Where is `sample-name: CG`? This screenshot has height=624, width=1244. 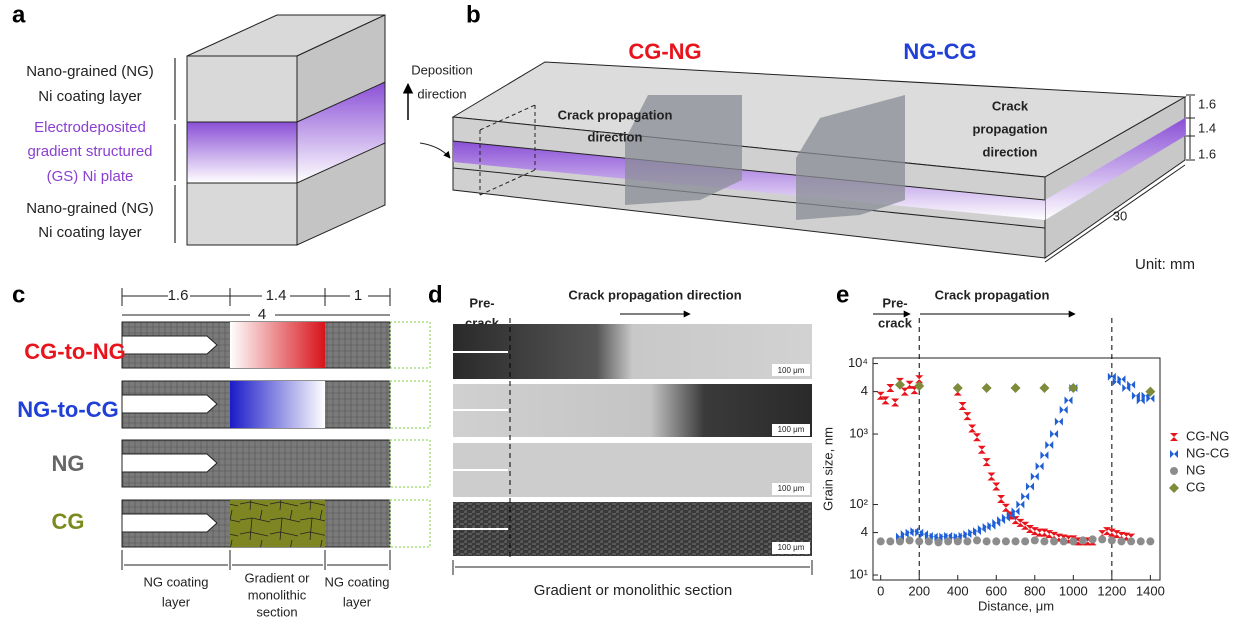
sample-name: CG is located at coordinates (68, 521).